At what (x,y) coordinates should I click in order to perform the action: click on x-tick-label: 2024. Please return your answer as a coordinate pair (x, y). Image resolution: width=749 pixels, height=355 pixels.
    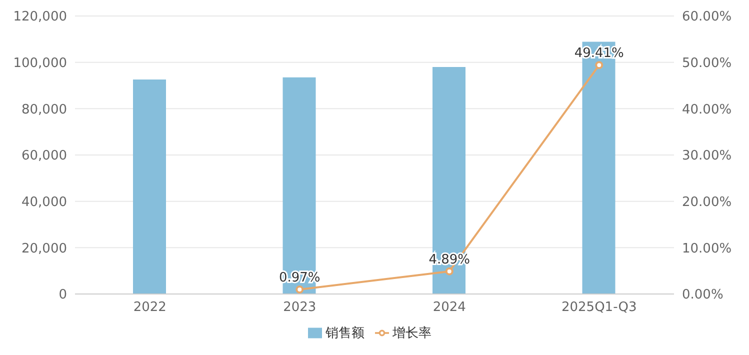
    Looking at the image, I should click on (449, 308).